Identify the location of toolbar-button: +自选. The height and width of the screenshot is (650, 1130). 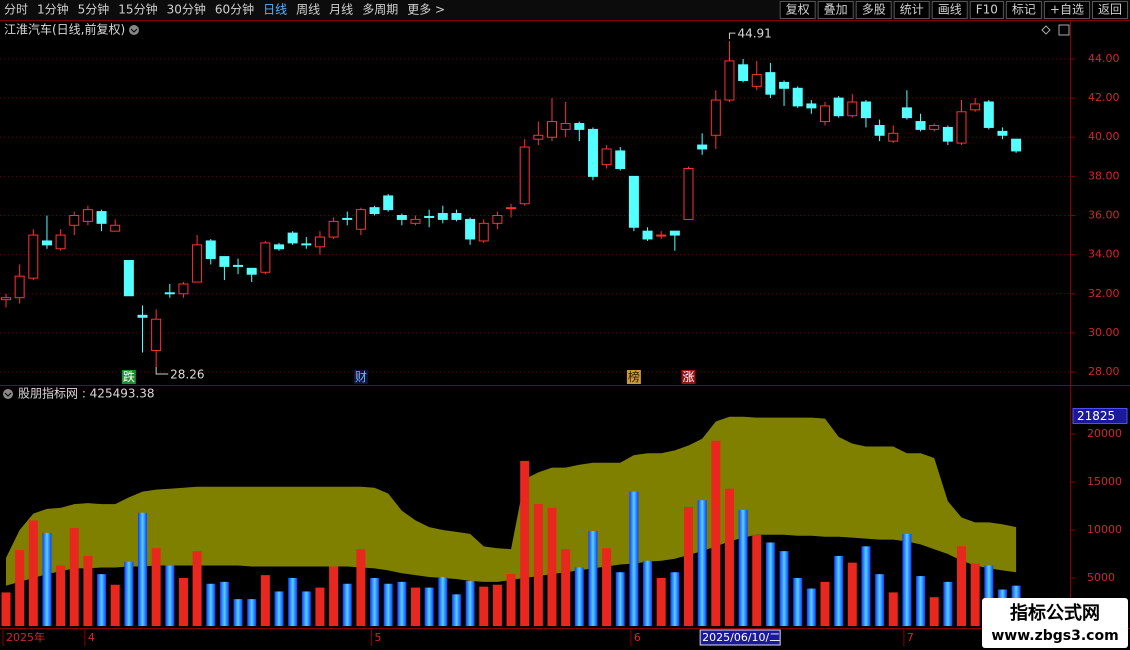
(1067, 10).